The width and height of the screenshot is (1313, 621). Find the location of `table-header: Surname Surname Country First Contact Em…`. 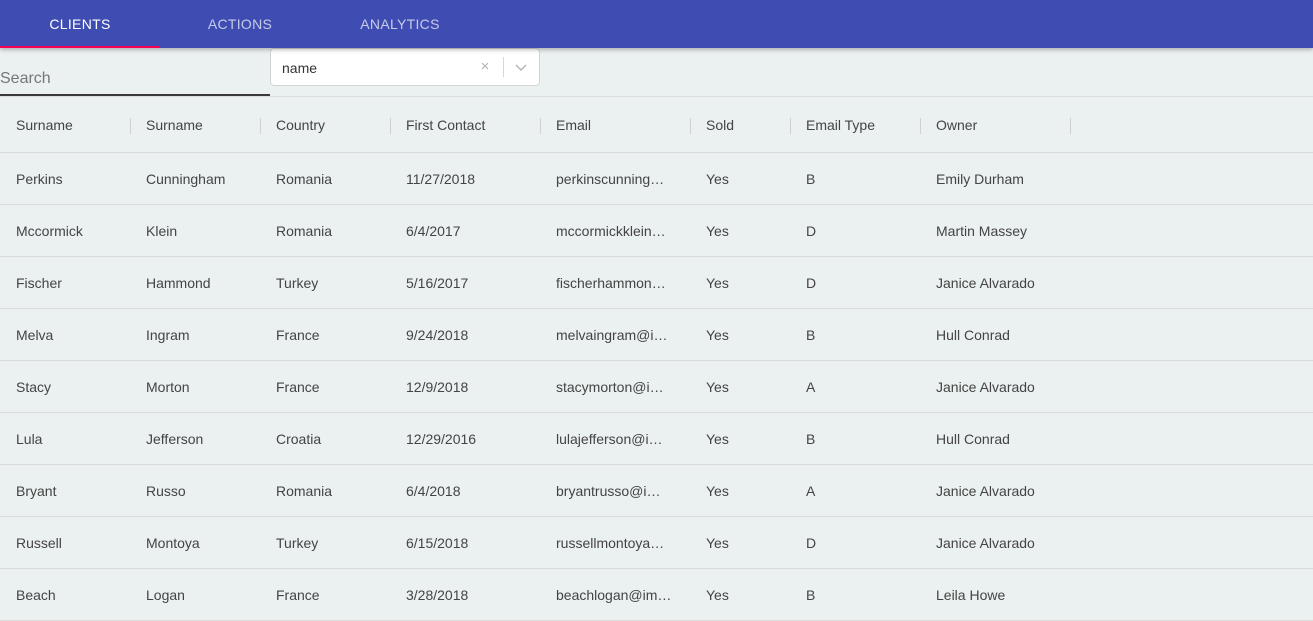

table-header: Surname Surname Country First Contact Em… is located at coordinates (656, 125).